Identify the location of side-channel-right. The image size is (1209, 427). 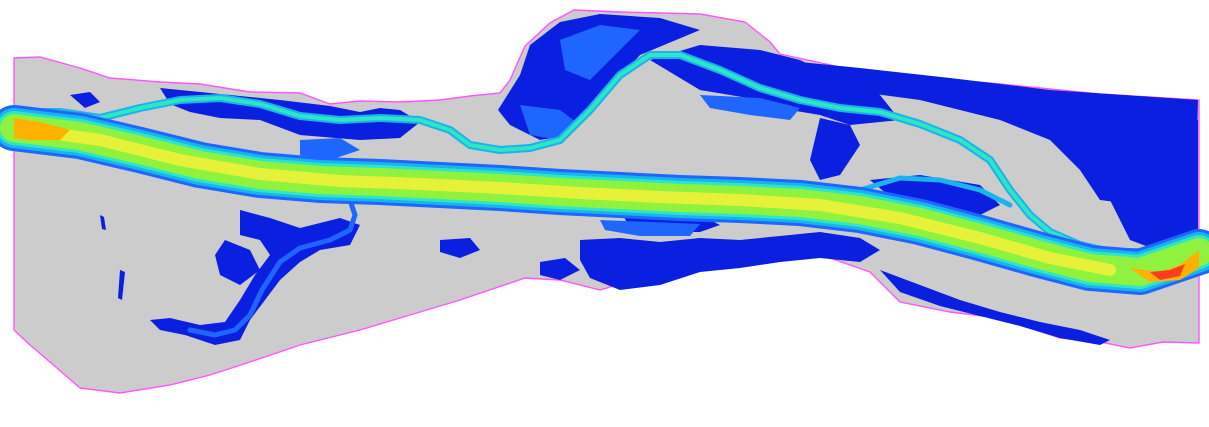
(935, 191).